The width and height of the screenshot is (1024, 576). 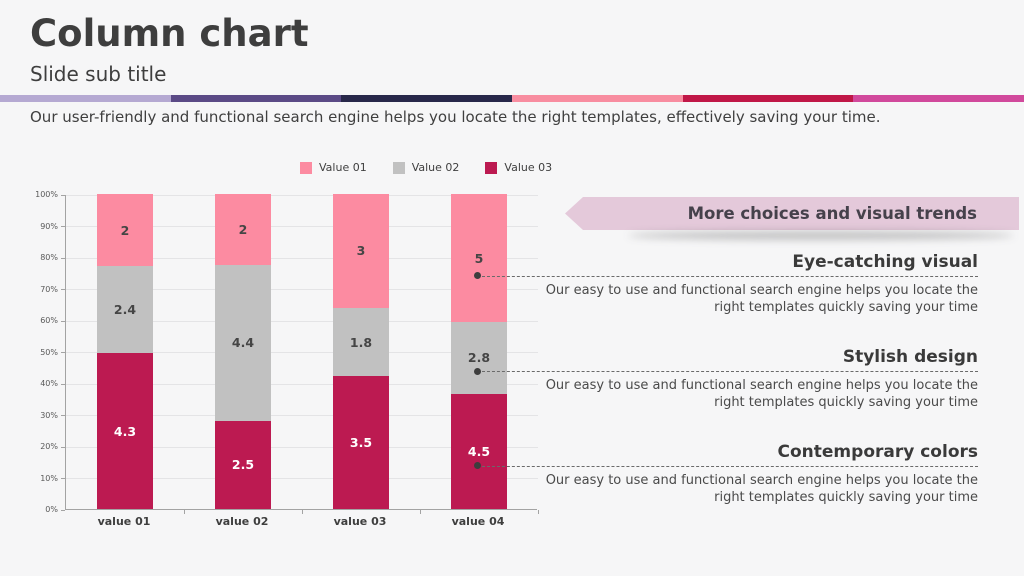 I want to click on y-axis-label: 30%, so click(x=49, y=415).